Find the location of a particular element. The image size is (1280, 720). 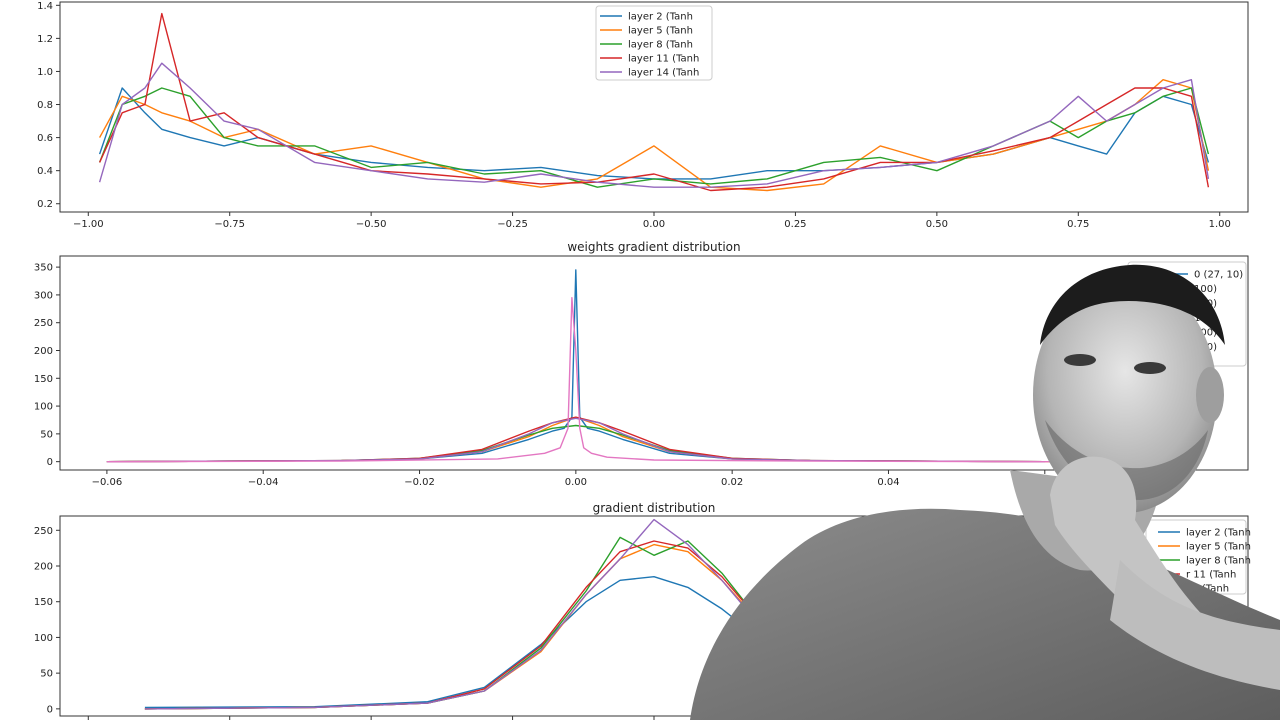

x-tick-label: 0.04 is located at coordinates (888, 482).